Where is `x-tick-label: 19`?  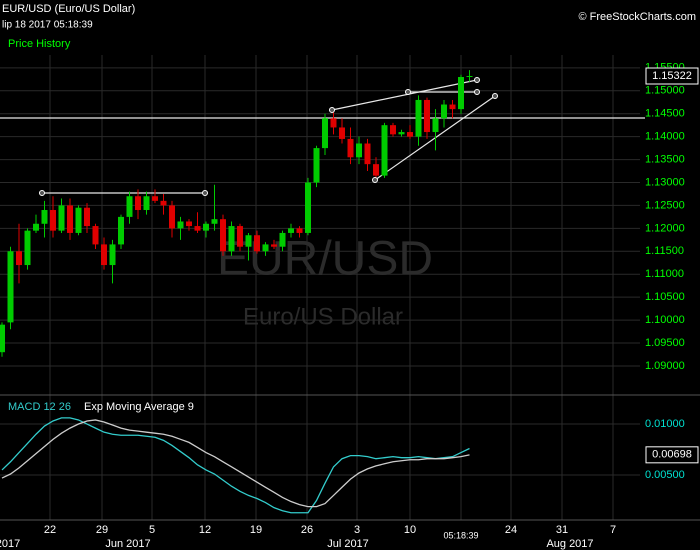
x-tick-label: 19 is located at coordinates (256, 530).